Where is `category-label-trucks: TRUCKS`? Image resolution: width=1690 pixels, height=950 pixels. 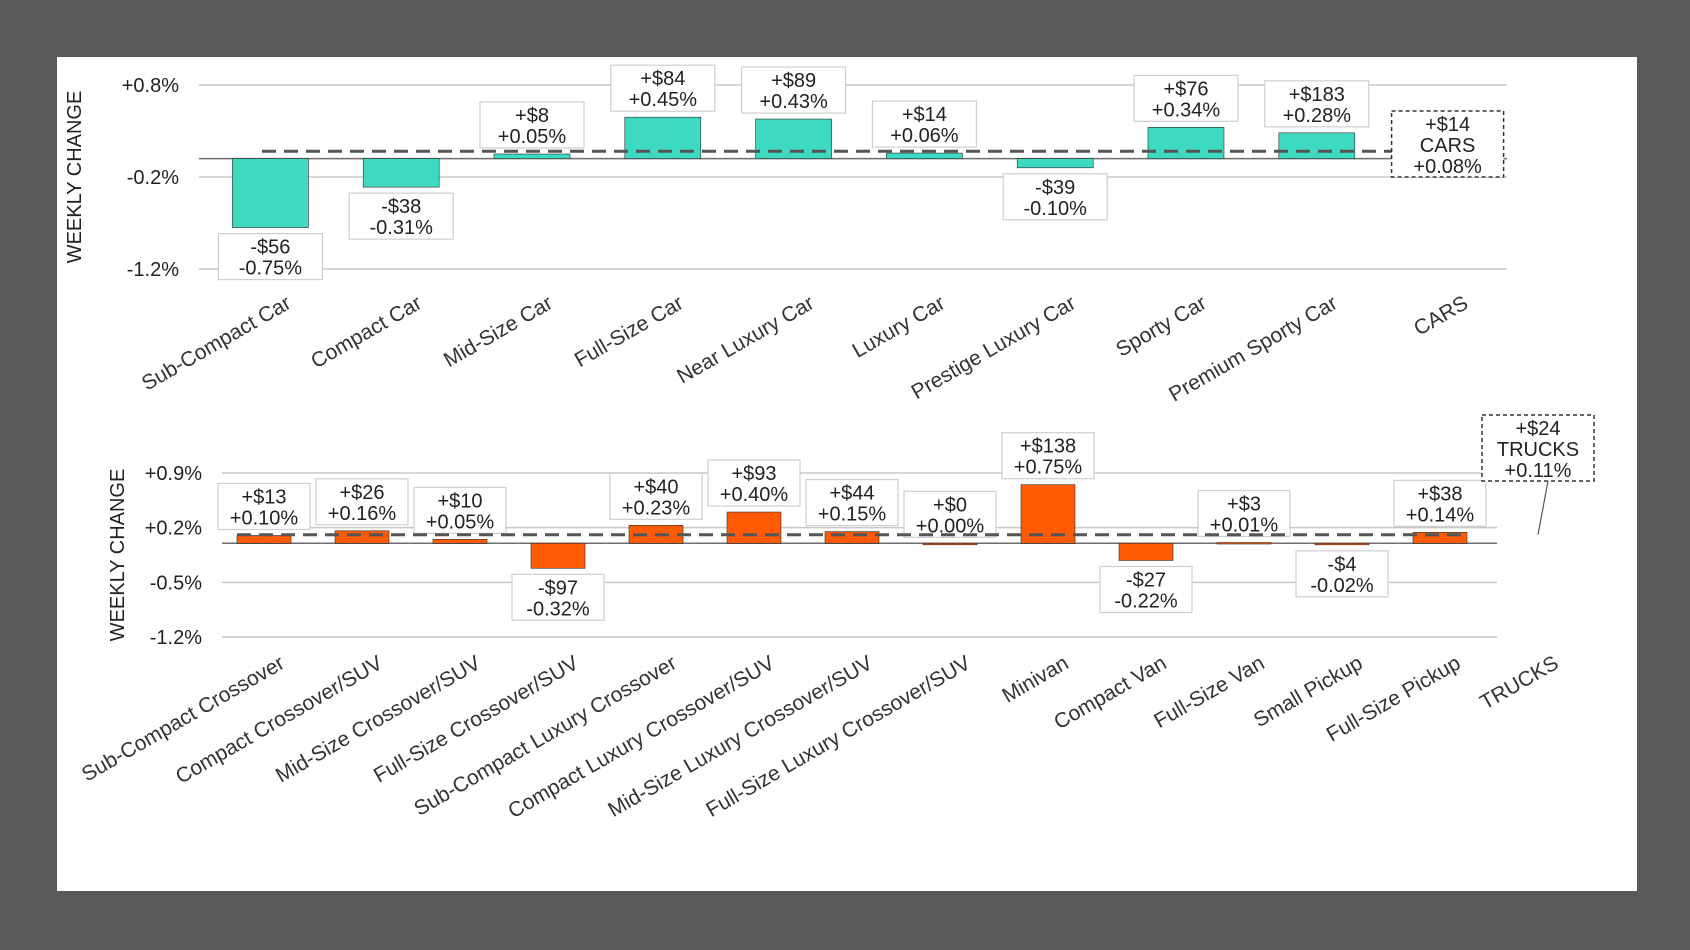
category-label-trucks: TRUCKS is located at coordinates (1519, 682).